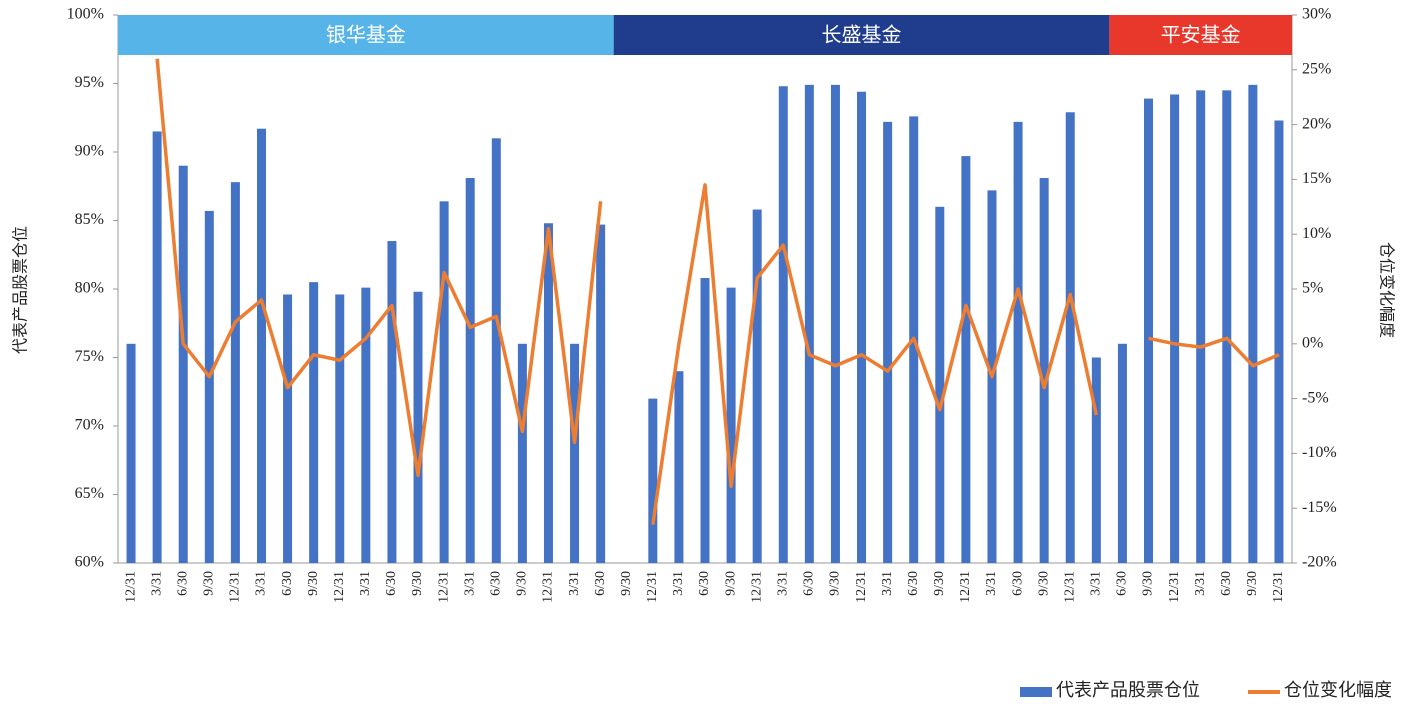 The image size is (1413, 711). I want to click on y2-tick-label: -20%, so click(1319, 562).